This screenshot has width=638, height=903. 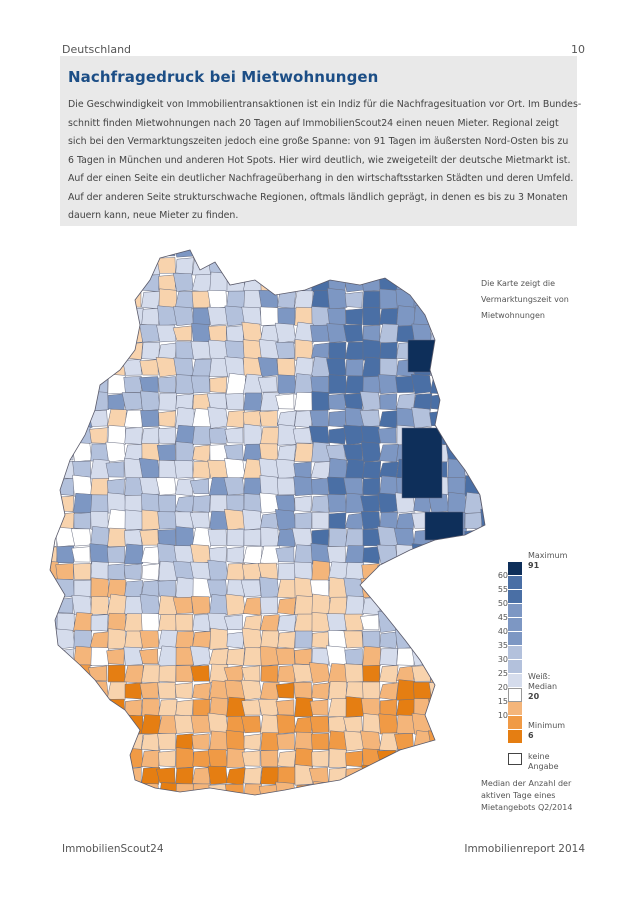 What do you see at coordinates (444, 526) in the screenshot?
I see `district-max` at bounding box center [444, 526].